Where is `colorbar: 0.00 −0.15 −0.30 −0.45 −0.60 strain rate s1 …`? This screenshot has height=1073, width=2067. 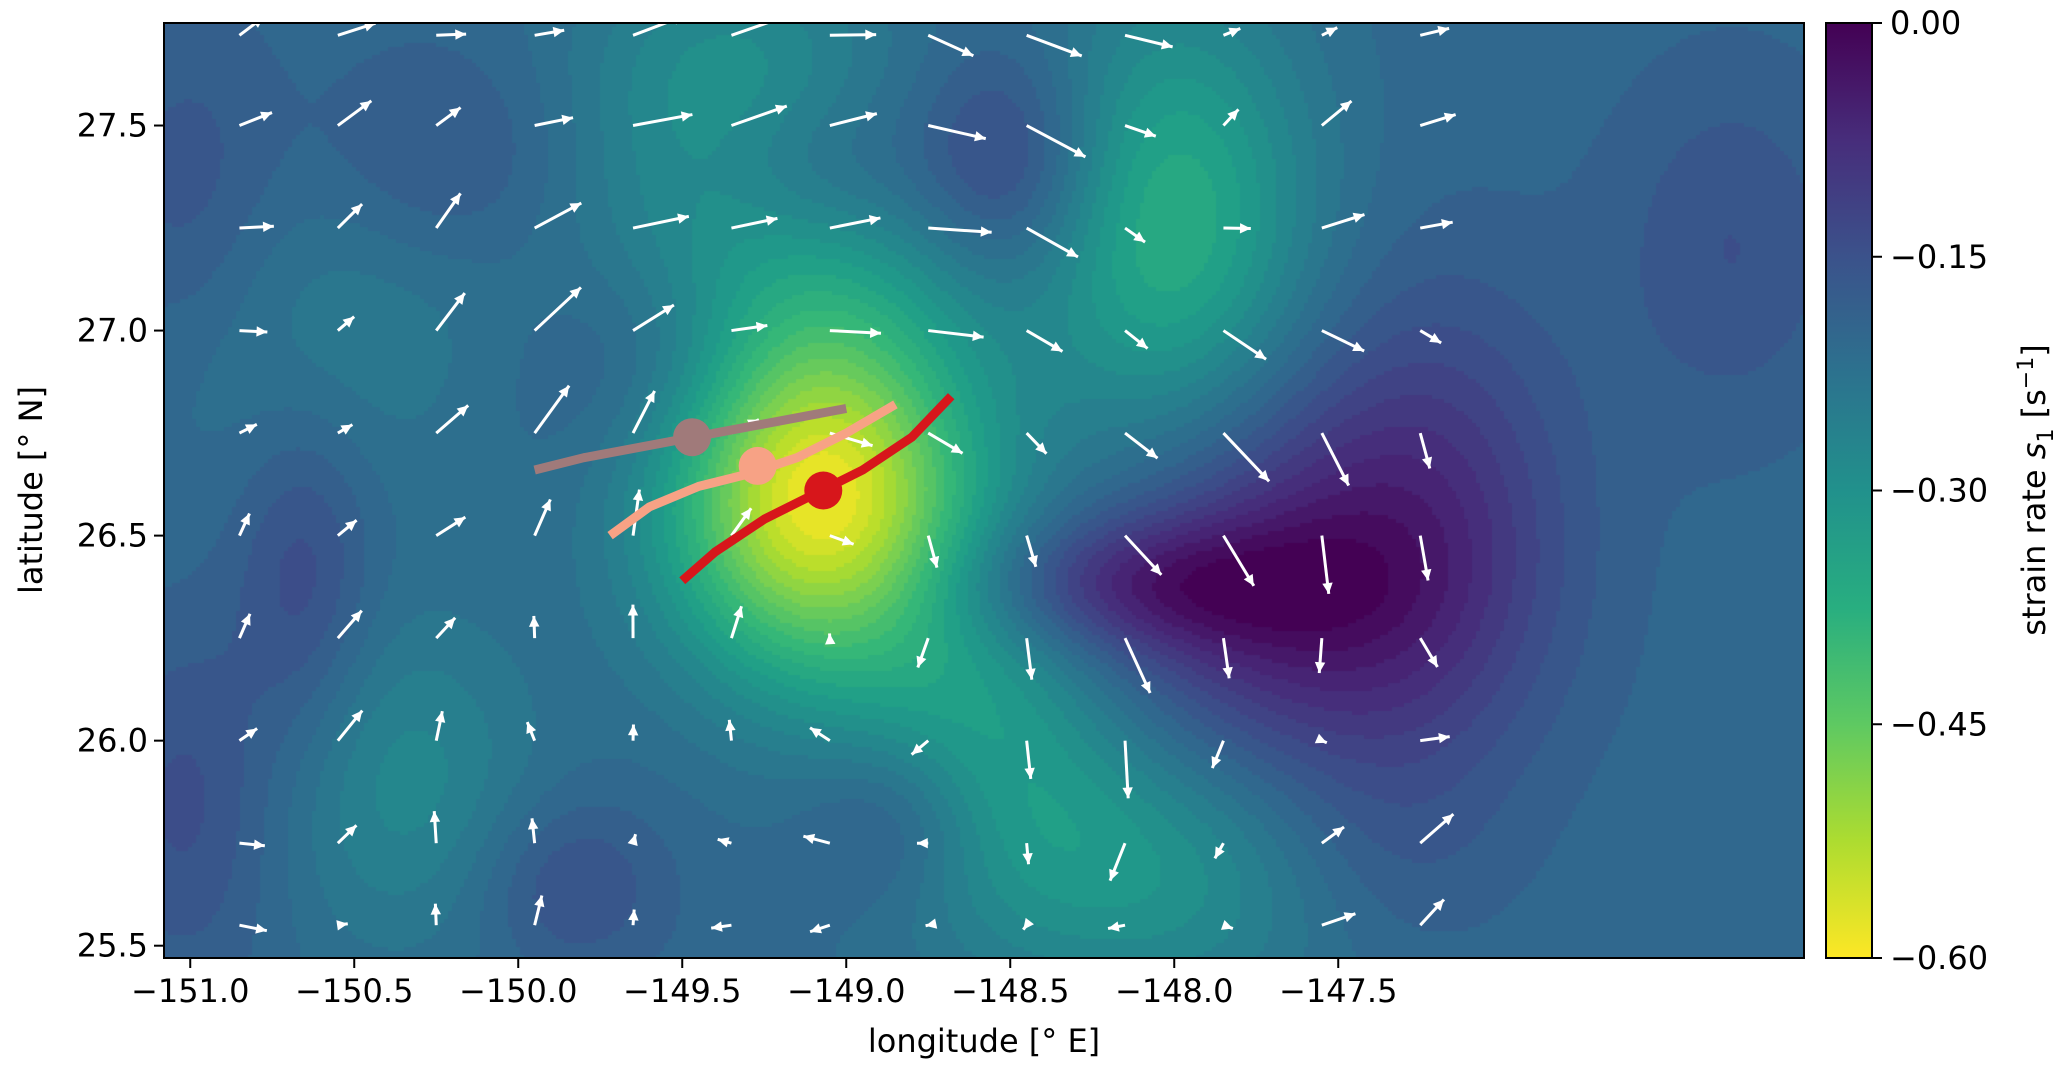 colorbar: 0.00 −0.15 −0.30 −0.45 −0.60 strain rate s1 … is located at coordinates (1942, 490).